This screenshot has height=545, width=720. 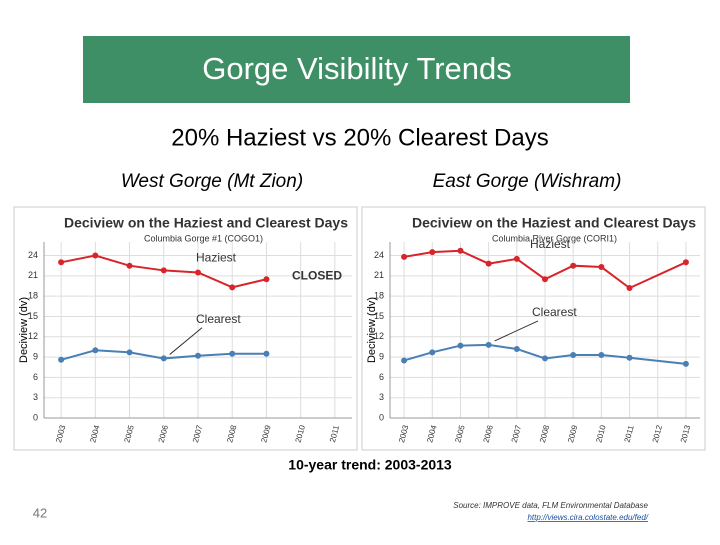 I want to click on slide-title: Gorge Visibility Trends, so click(x=357, y=68).